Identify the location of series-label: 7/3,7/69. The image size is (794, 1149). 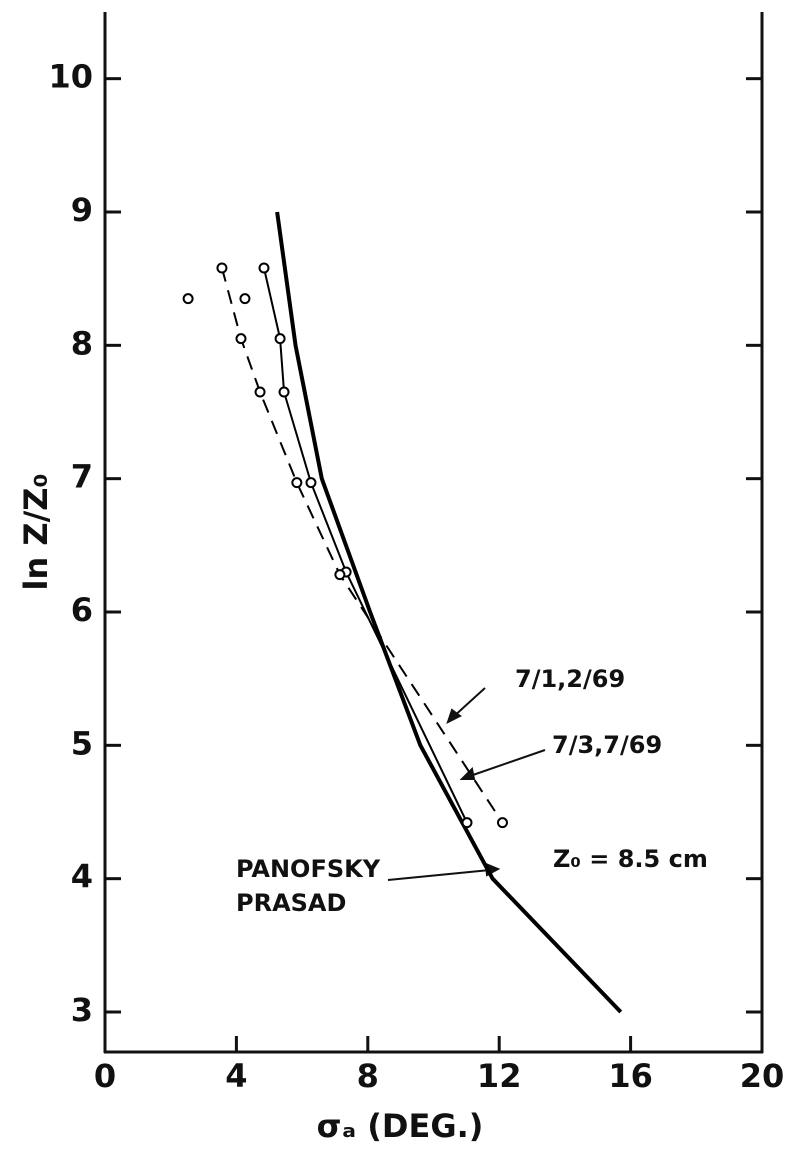
(607, 745).